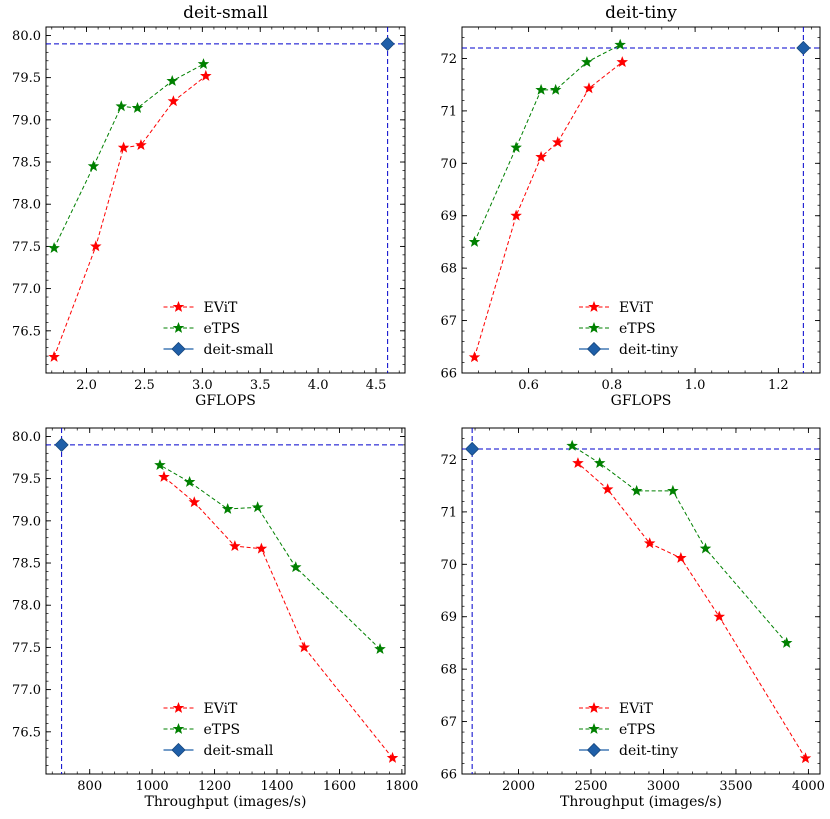 The image size is (830, 819). Describe the element at coordinates (221, 308) in the screenshot. I see `legend-label: EViT` at that location.